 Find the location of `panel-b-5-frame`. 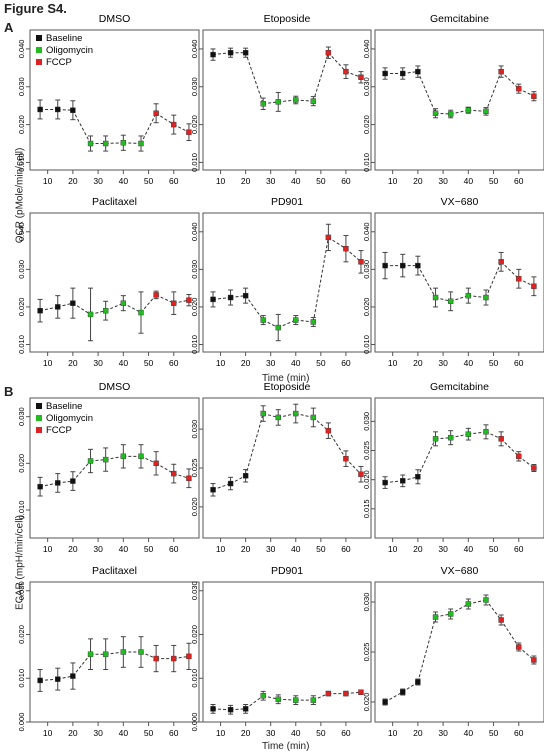

panel-b-5-frame is located at coordinates (459, 652).